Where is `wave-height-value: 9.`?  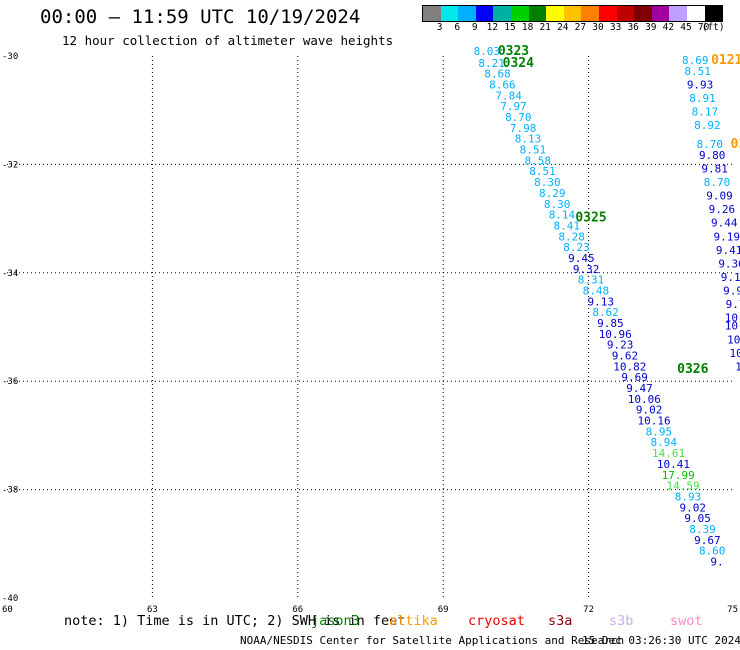
wave-height-value: 9. is located at coordinates (716, 561).